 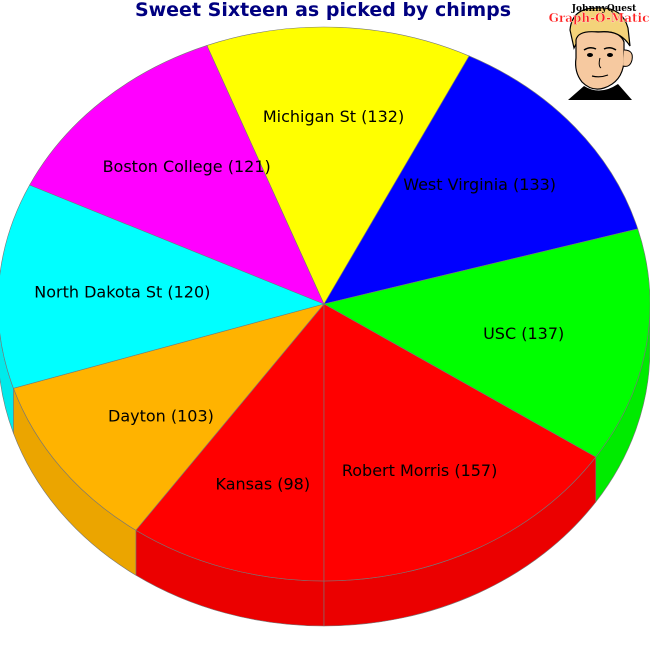 I want to click on slice-label-usc: USC (137), so click(x=523, y=333).